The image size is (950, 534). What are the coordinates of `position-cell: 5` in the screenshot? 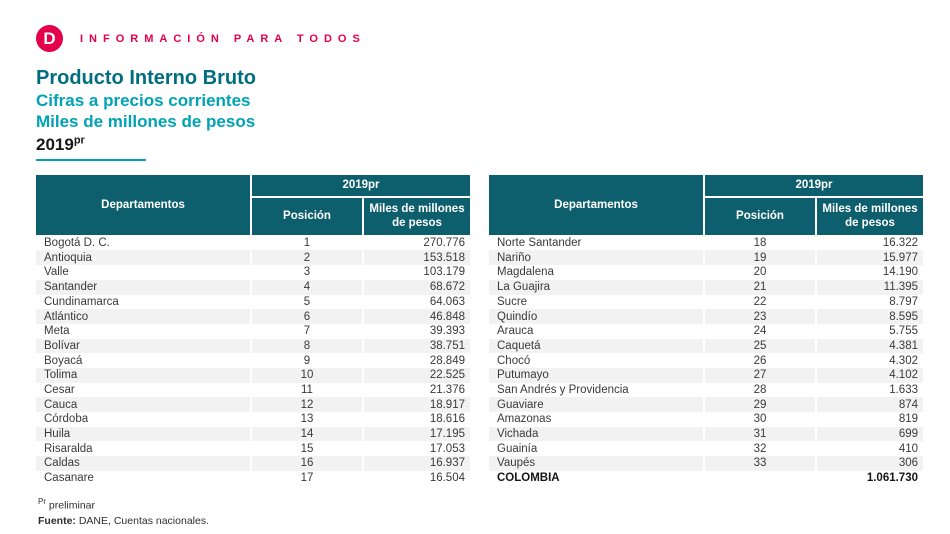 It's located at (307, 301).